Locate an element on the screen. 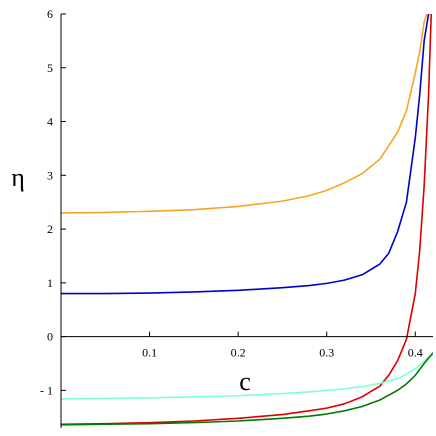  y-tick-label: 4 is located at coordinates (50, 122).